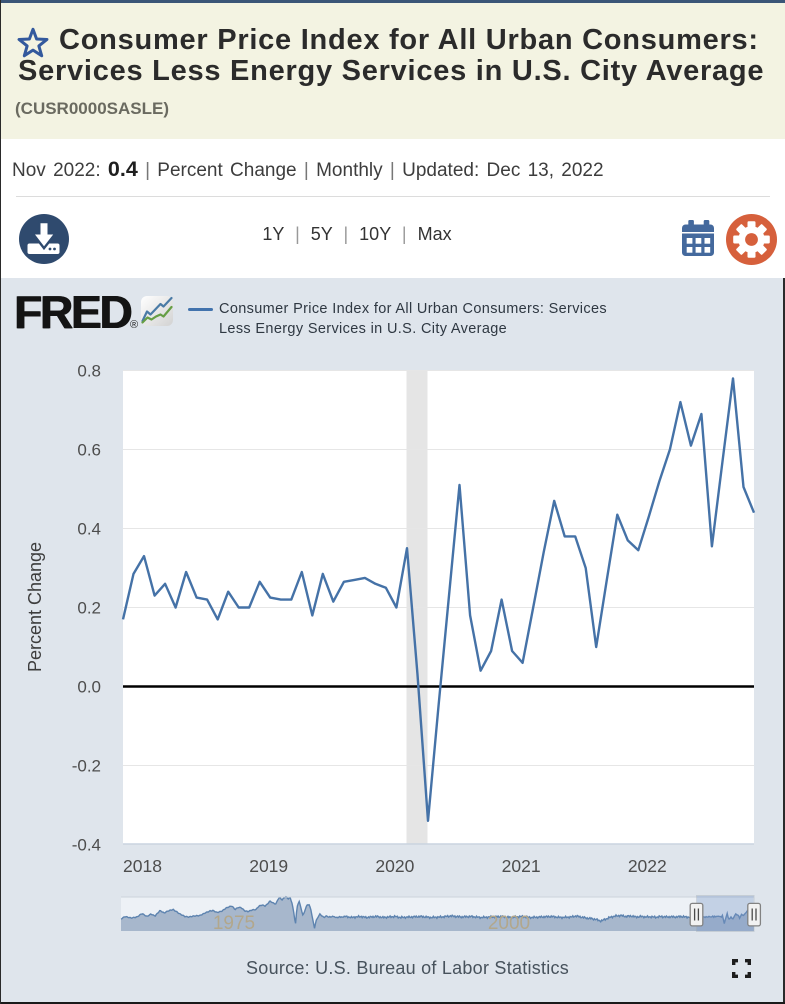 The image size is (785, 1004). What do you see at coordinates (142, 866) in the screenshot?
I see `svg-text: 2018` at bounding box center [142, 866].